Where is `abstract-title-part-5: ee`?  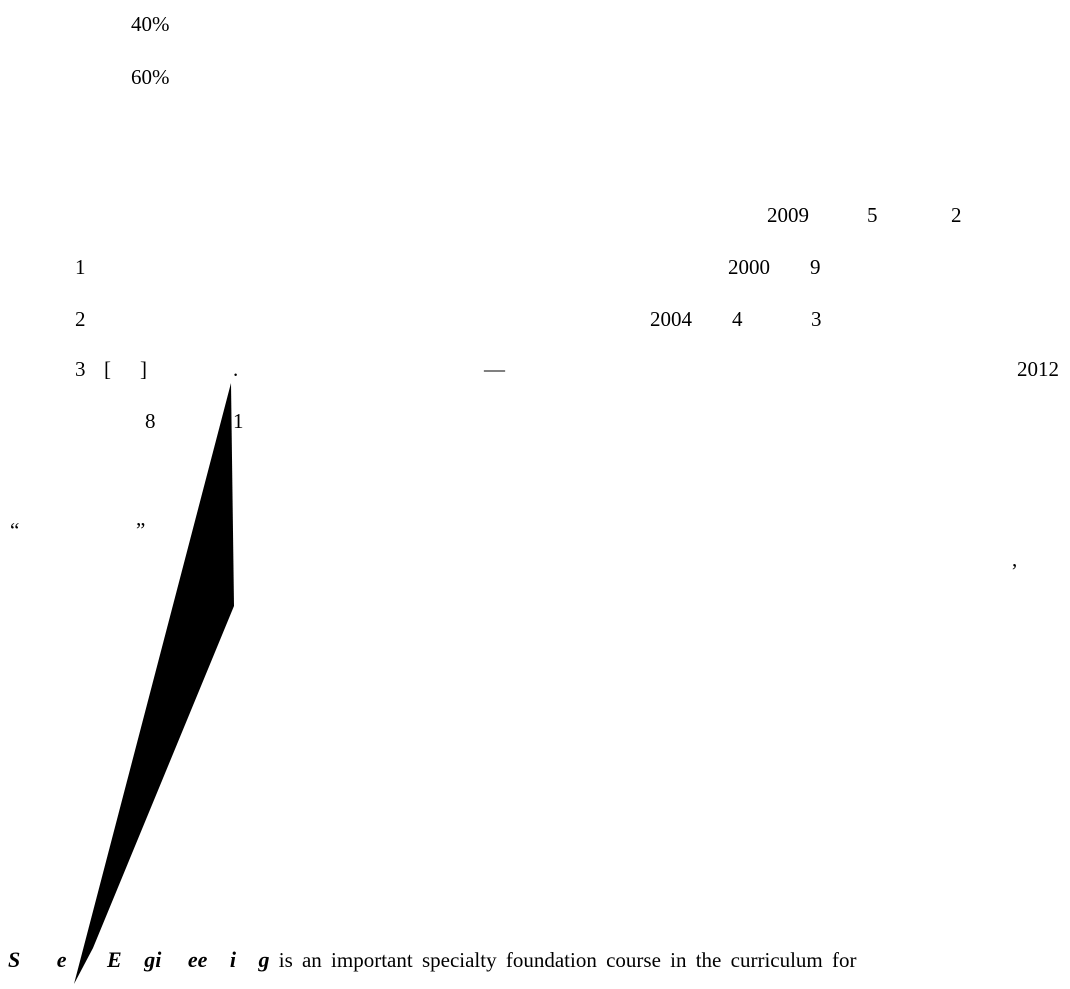
abstract-title-part-5: ee is located at coordinates (197, 959).